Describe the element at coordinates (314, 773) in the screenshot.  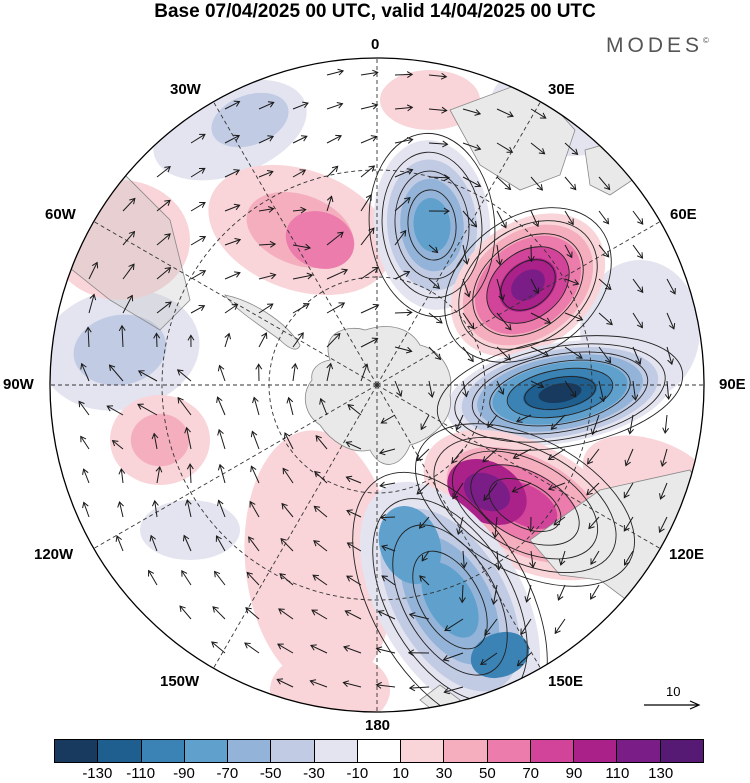
I see `colorbar-tick-label: -30` at that location.